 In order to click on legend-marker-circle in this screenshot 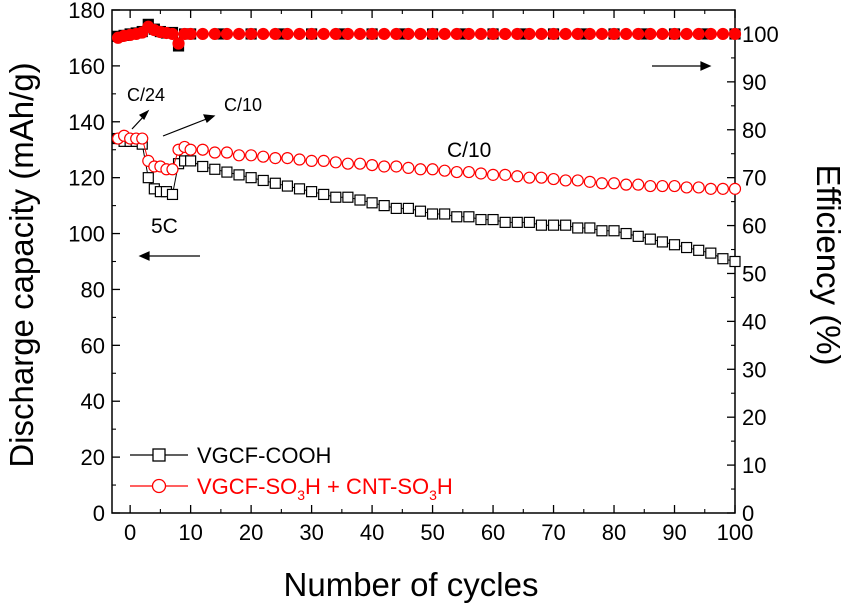, I will do `click(159, 486)`.